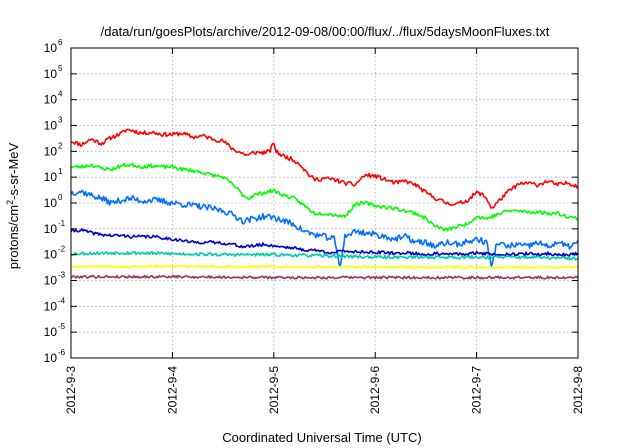 Image resolution: width=640 pixels, height=448 pixels. I want to click on y-tick-label-exponent: 1, so click(60, 171).